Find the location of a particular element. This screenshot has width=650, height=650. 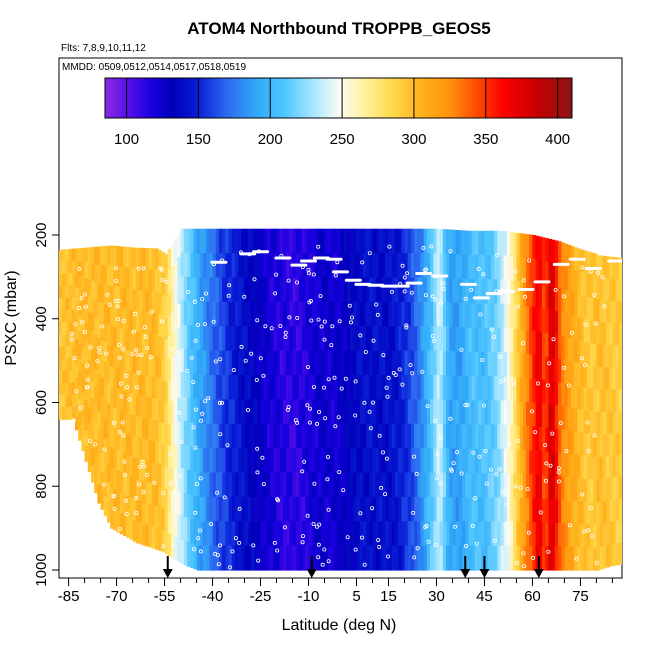

colorbar-tick-label: 350 is located at coordinates (485, 139).